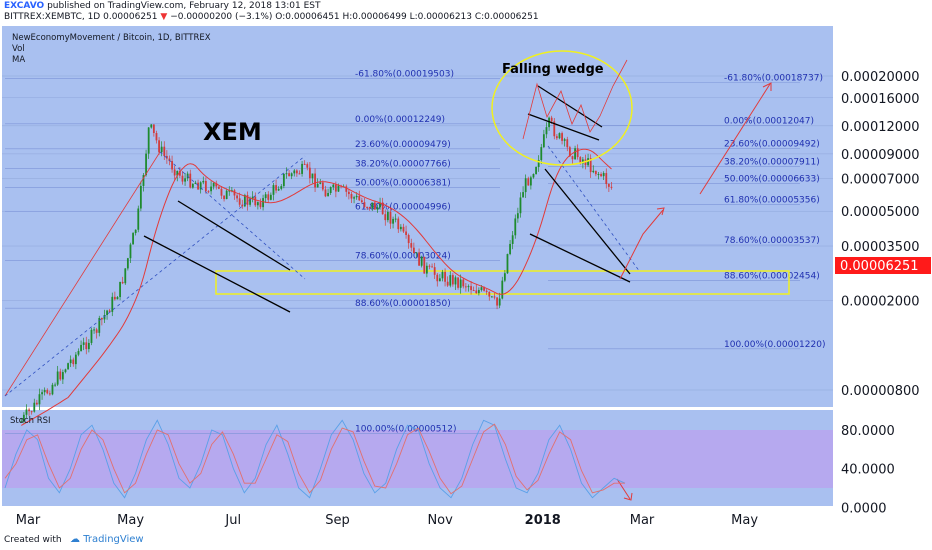 This screenshot has width=932, height=550. I want to click on time-tick-label: May, so click(744, 520).